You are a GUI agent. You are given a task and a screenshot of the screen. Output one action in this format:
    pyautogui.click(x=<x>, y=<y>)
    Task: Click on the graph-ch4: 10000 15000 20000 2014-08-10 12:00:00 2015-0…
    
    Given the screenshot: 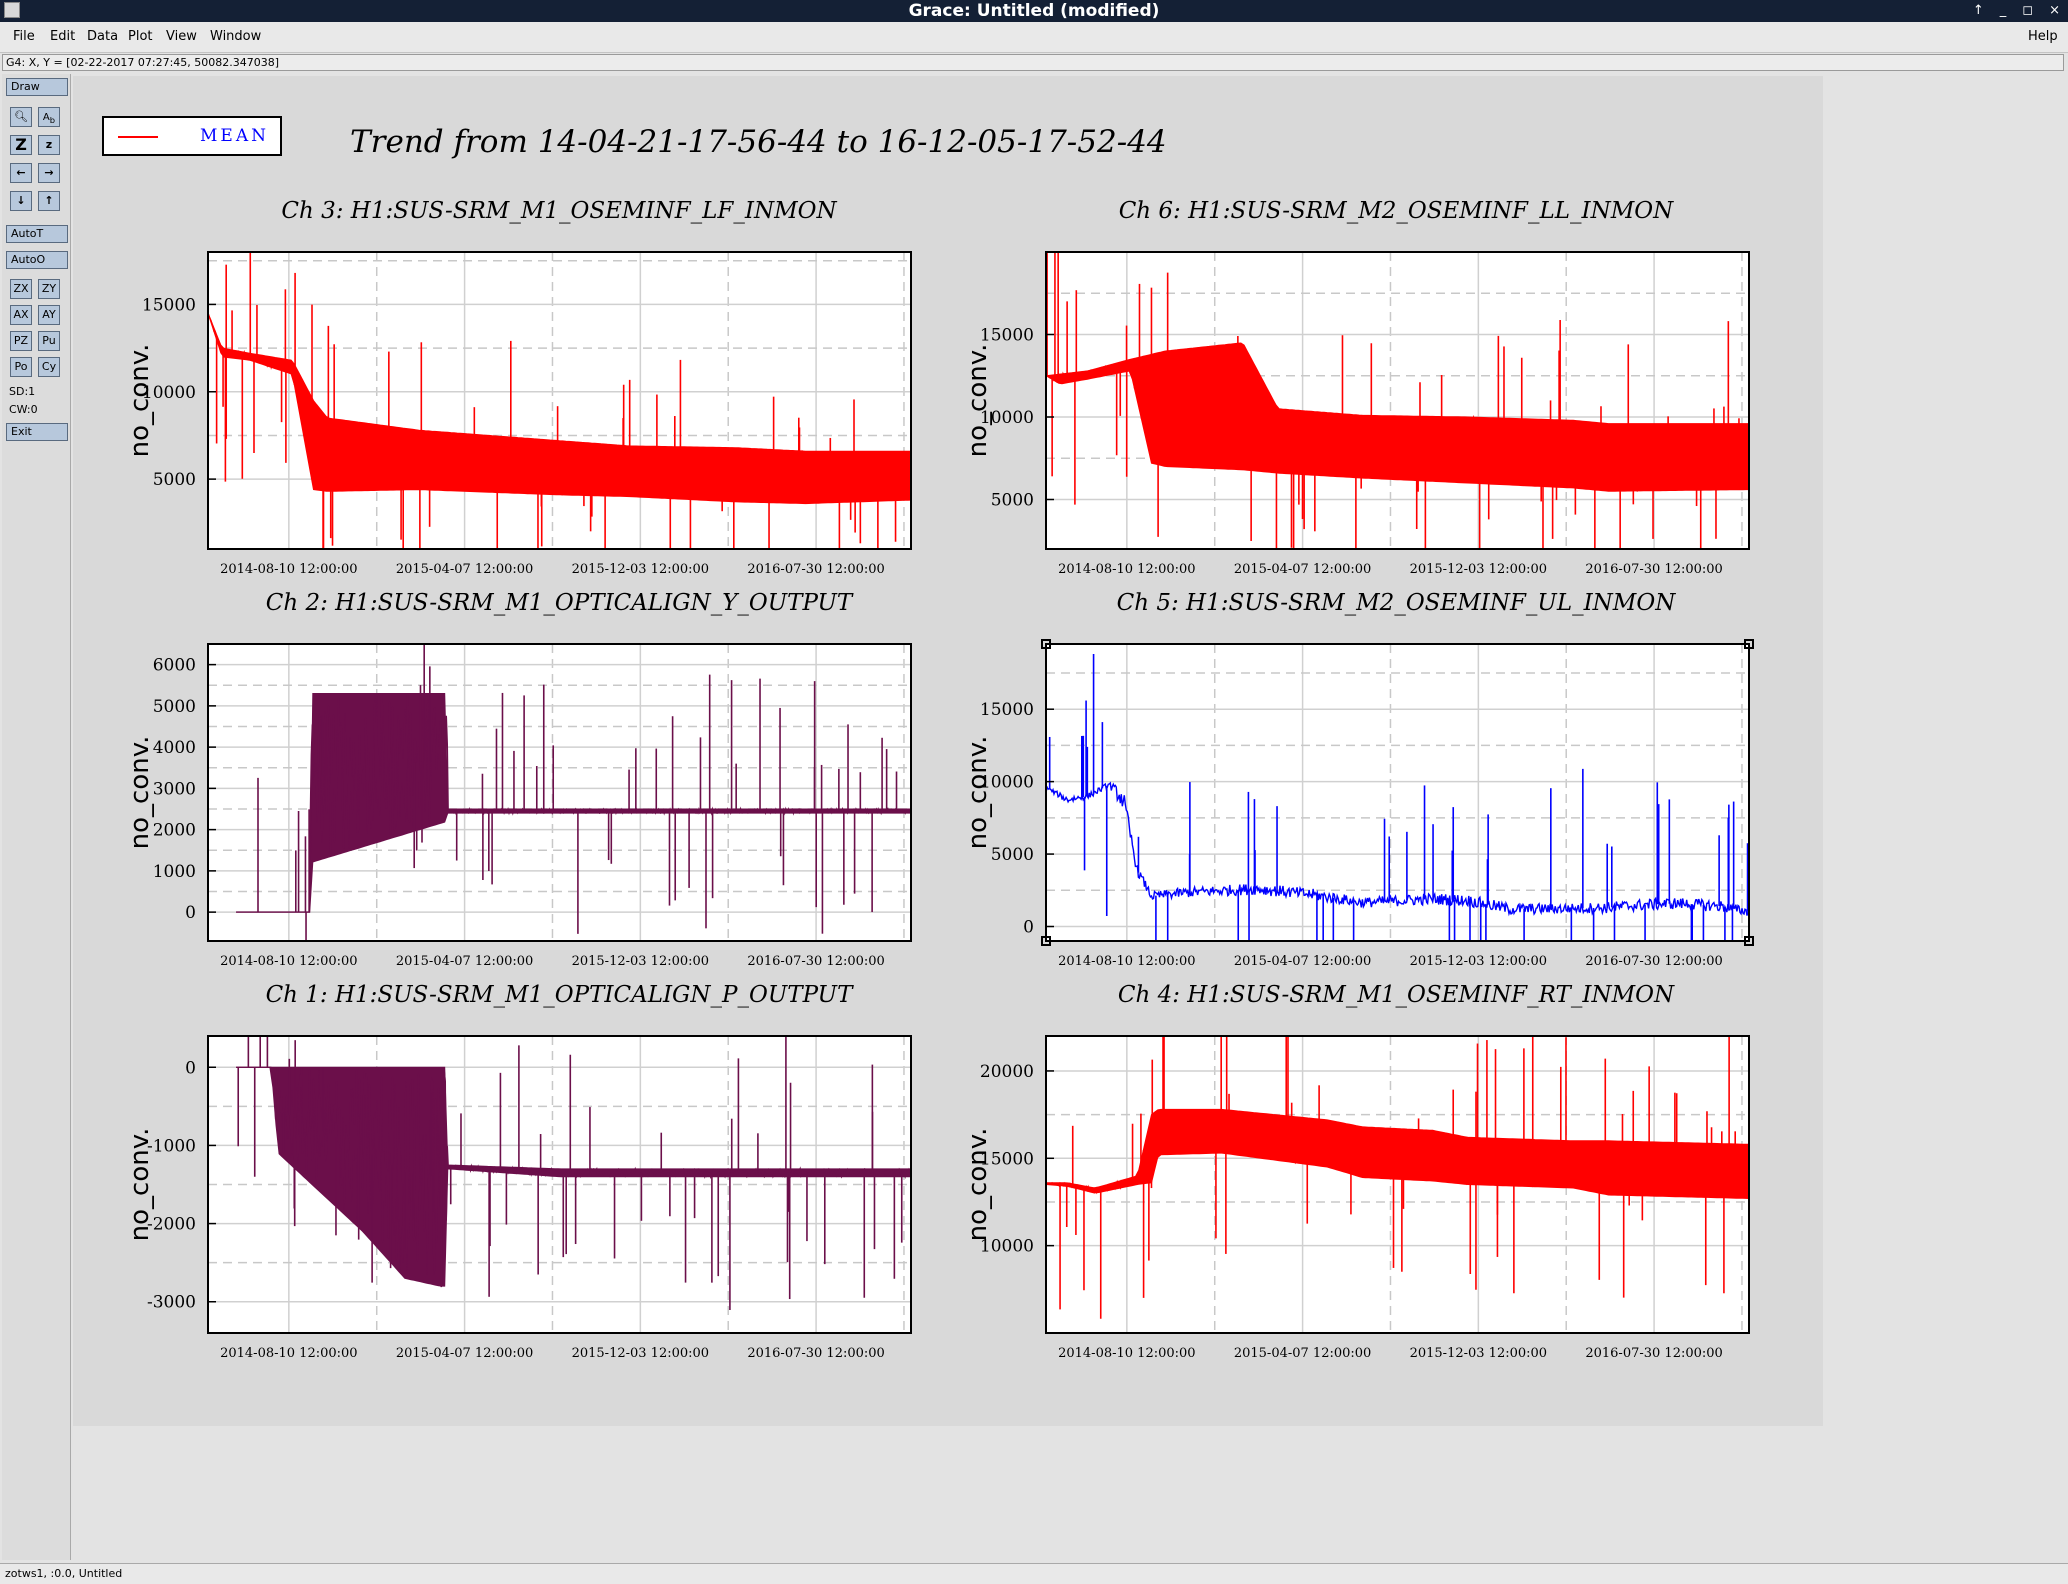 What is the action you would take?
    pyautogui.click(x=1347, y=1204)
    